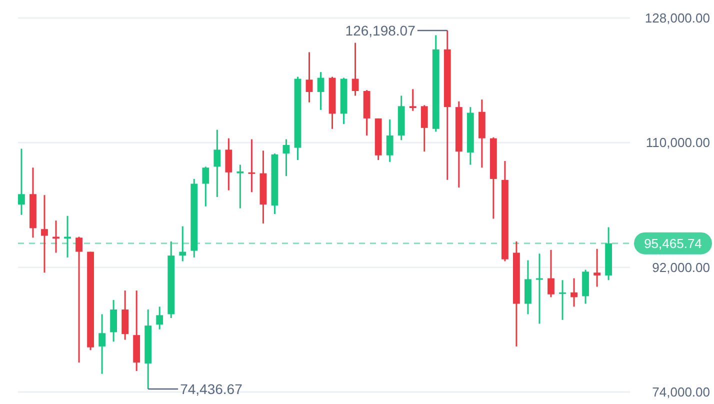 The image size is (714, 404). What do you see at coordinates (380, 30) in the screenshot?
I see `annotation: 126,198.07` at bounding box center [380, 30].